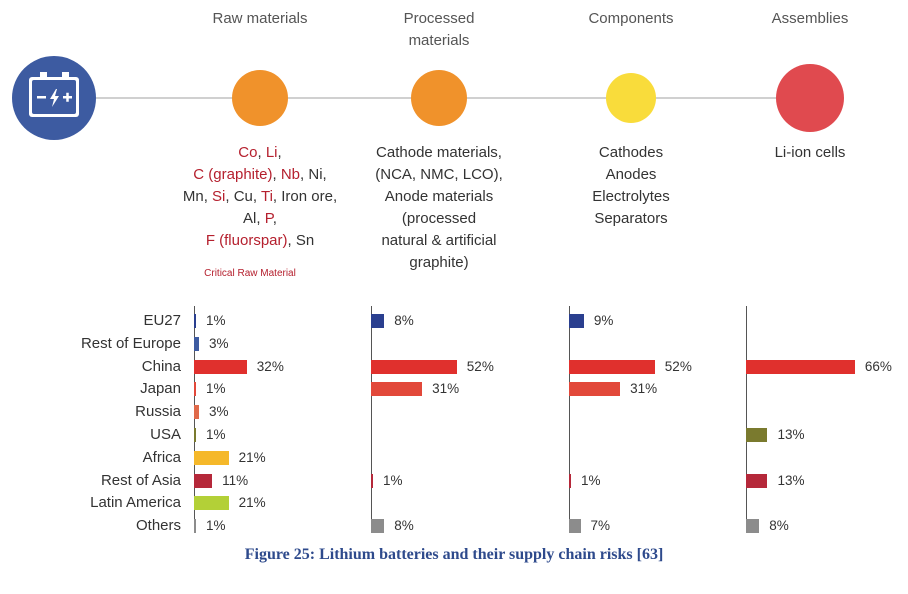 The image size is (908, 594). I want to click on material-text: graphite), so click(439, 262).